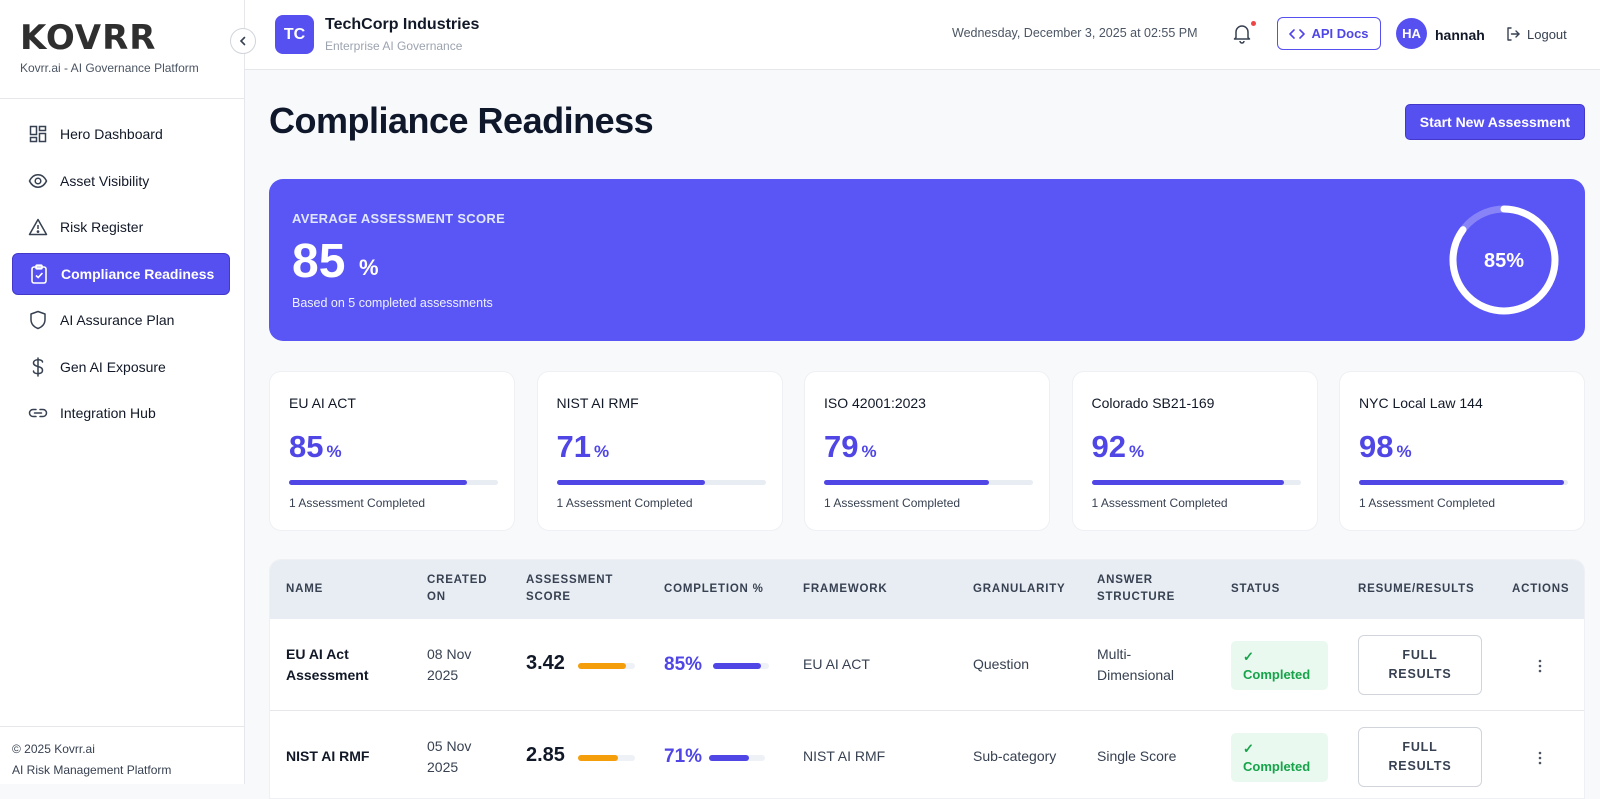 This screenshot has height=799, width=1600. I want to click on org-avatar: TC, so click(294, 34).